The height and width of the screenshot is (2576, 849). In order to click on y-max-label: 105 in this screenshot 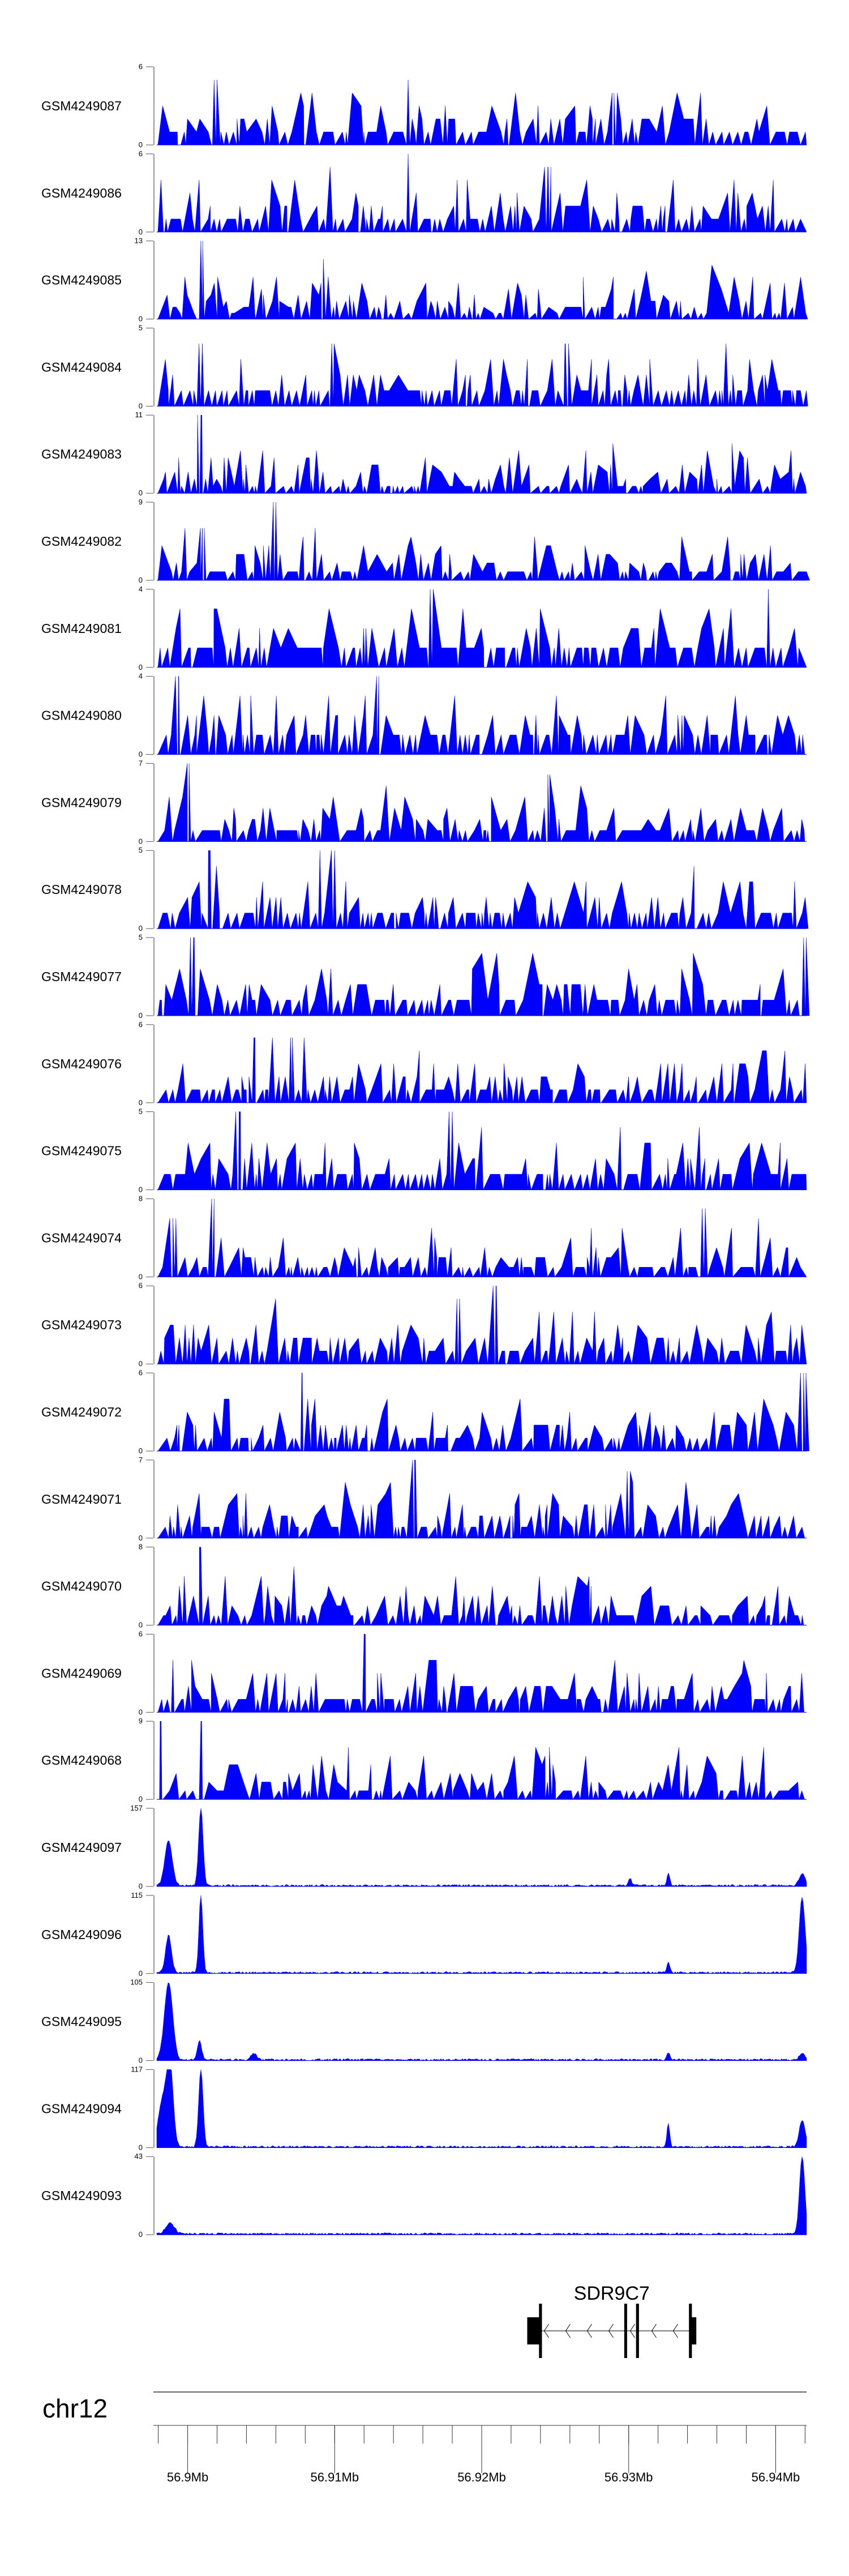, I will do `click(136, 1982)`.